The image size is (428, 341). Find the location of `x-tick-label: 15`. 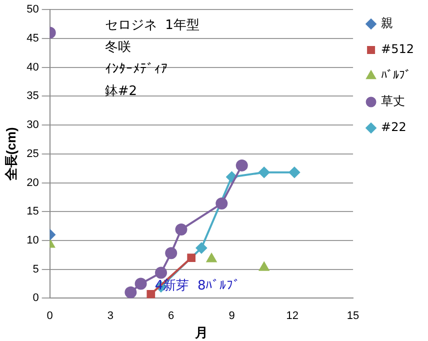

x-tick-label: 15 is located at coordinates (353, 316).